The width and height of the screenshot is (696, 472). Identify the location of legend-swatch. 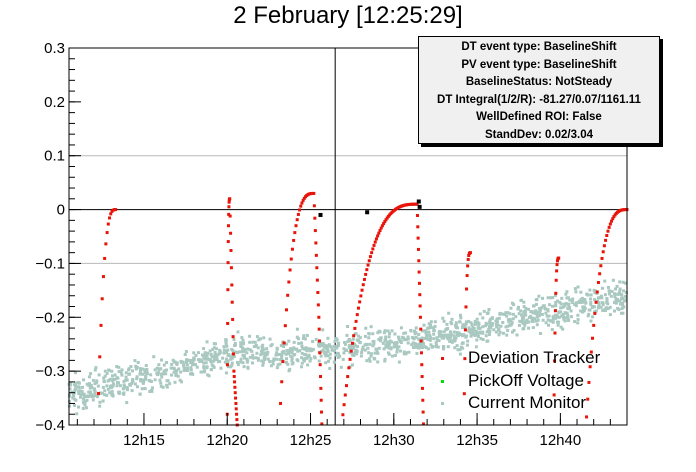
(442, 358).